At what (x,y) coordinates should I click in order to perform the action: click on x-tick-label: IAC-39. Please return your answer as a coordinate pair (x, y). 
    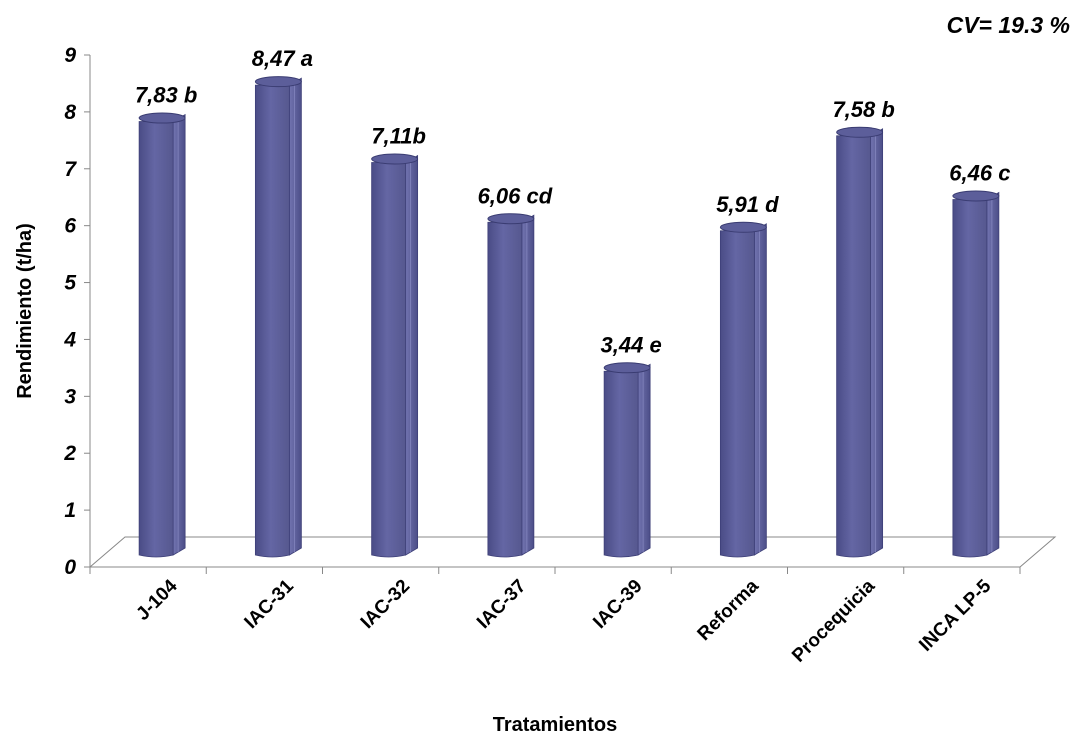
    Looking at the image, I should click on (617, 604).